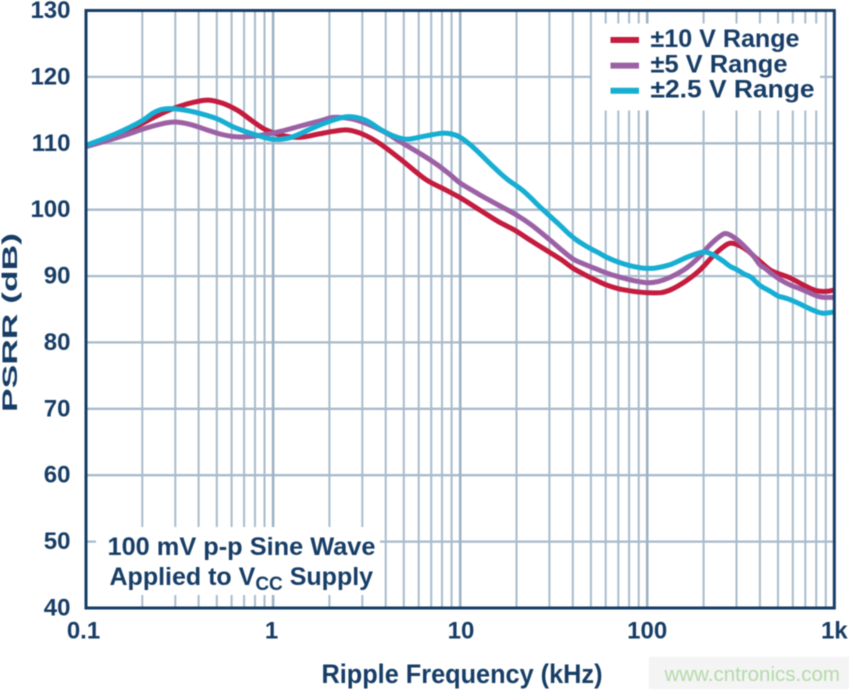 Image resolution: width=849 pixels, height=694 pixels. I want to click on svg-text: ±10 V Range, so click(725, 39).